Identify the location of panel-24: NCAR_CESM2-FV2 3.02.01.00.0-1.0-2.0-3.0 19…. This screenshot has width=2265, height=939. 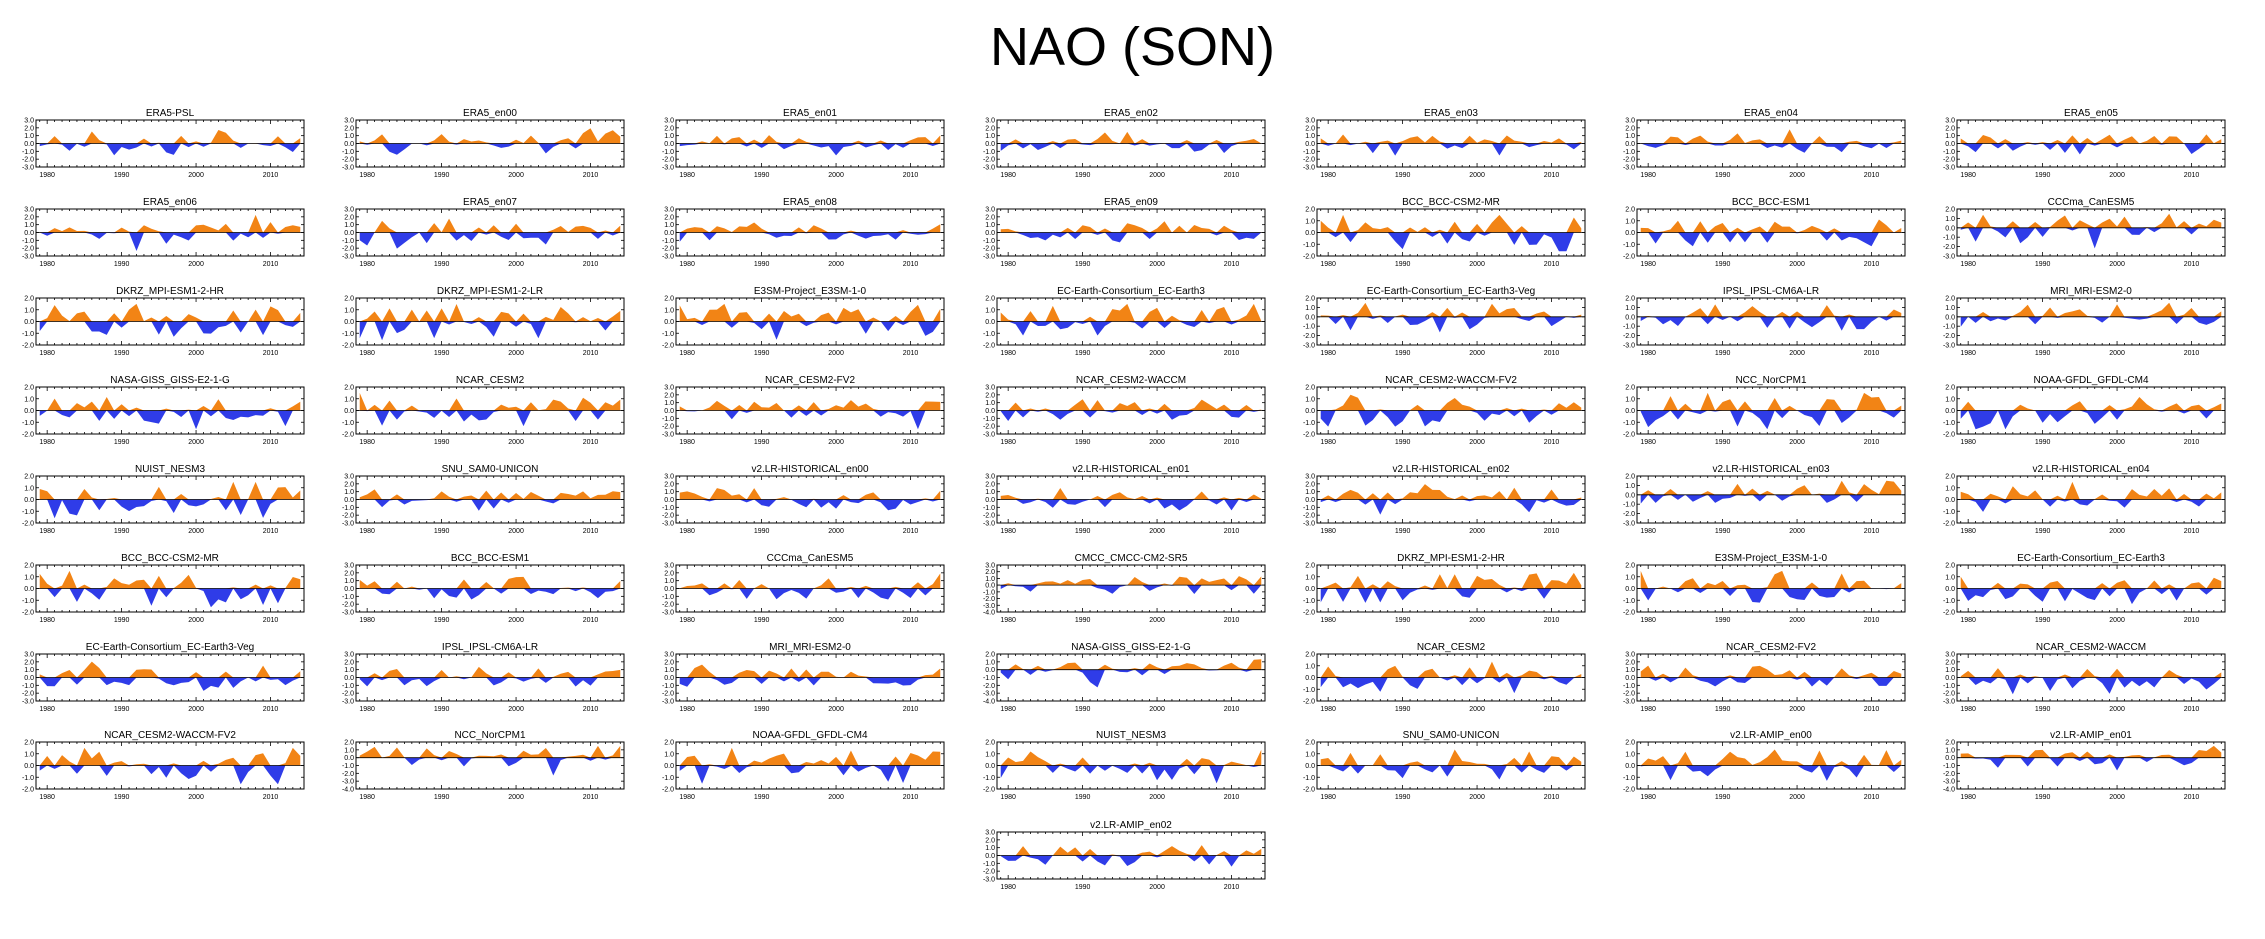
(803, 410).